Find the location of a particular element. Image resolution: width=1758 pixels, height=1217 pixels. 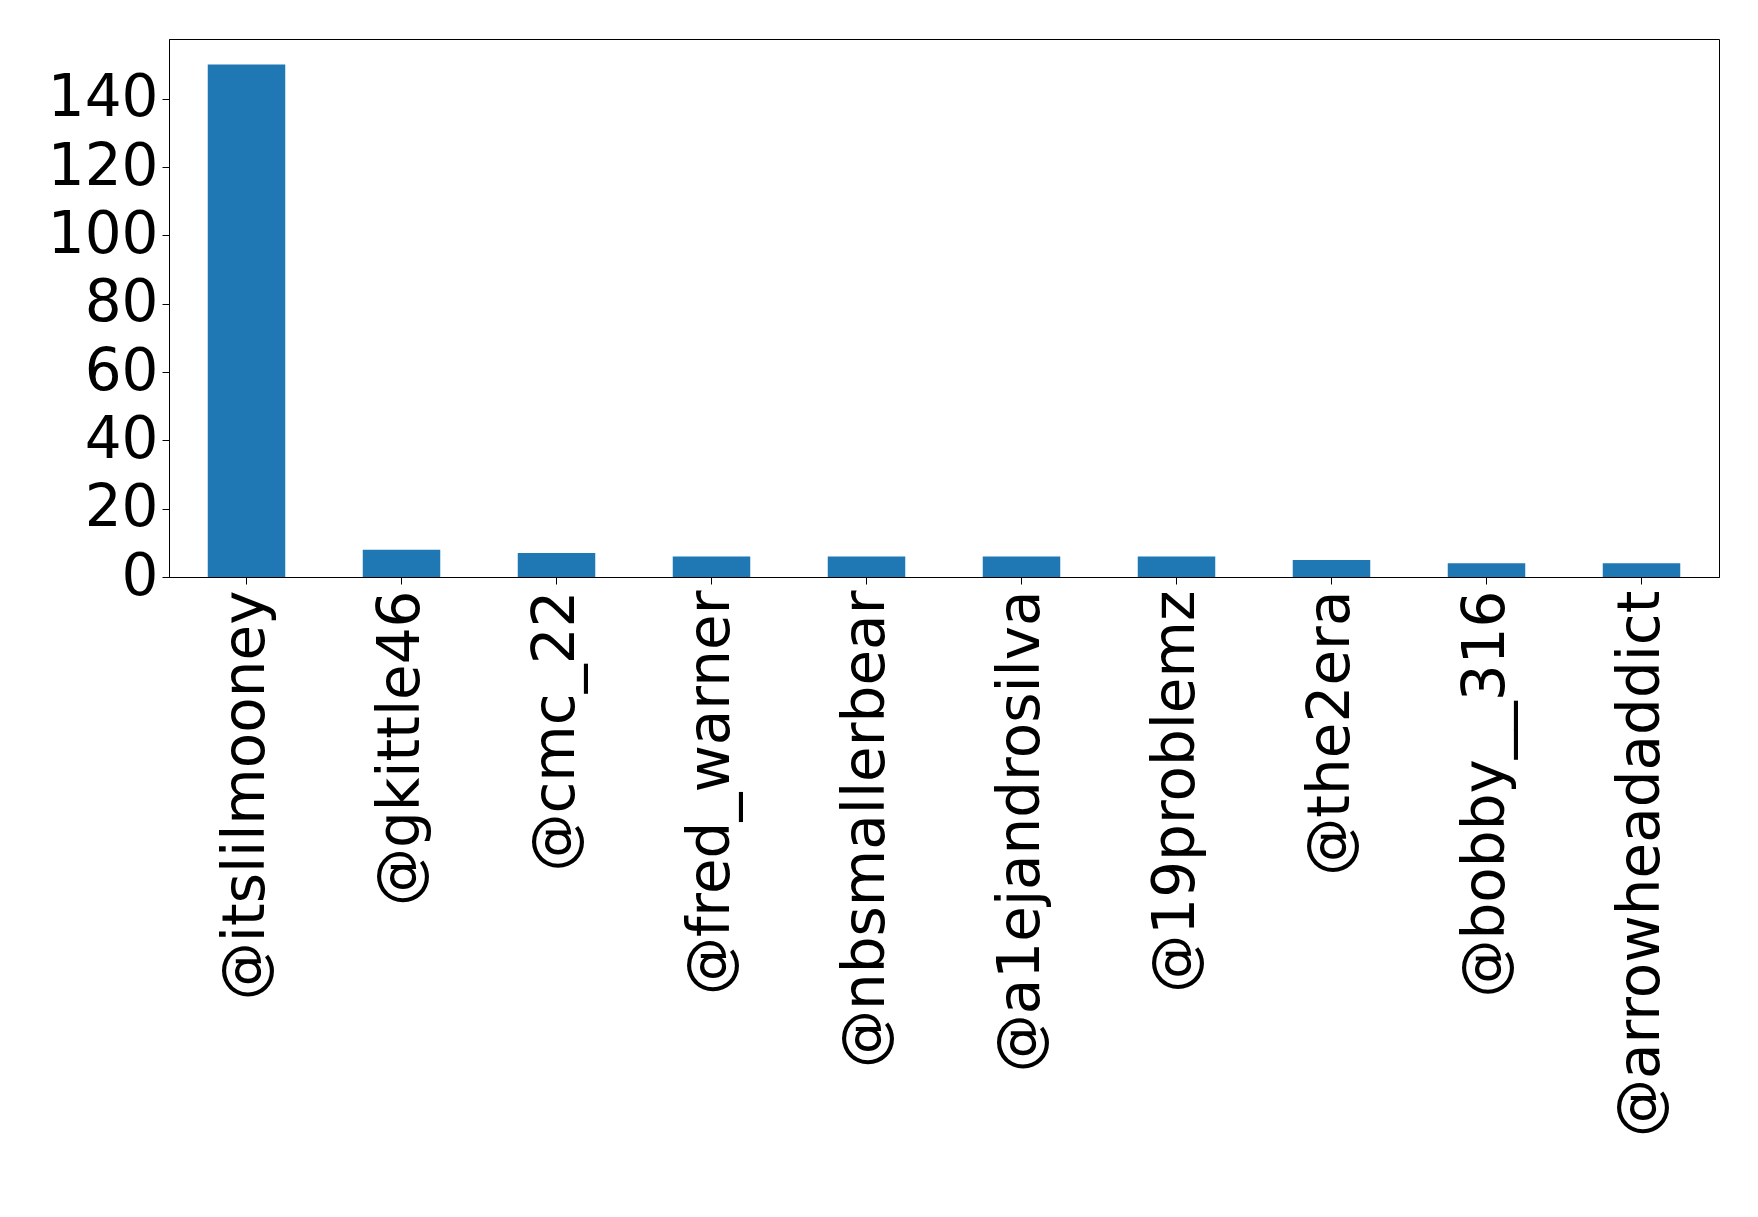

x-tick-label: @19problemz is located at coordinates (1173, 791).